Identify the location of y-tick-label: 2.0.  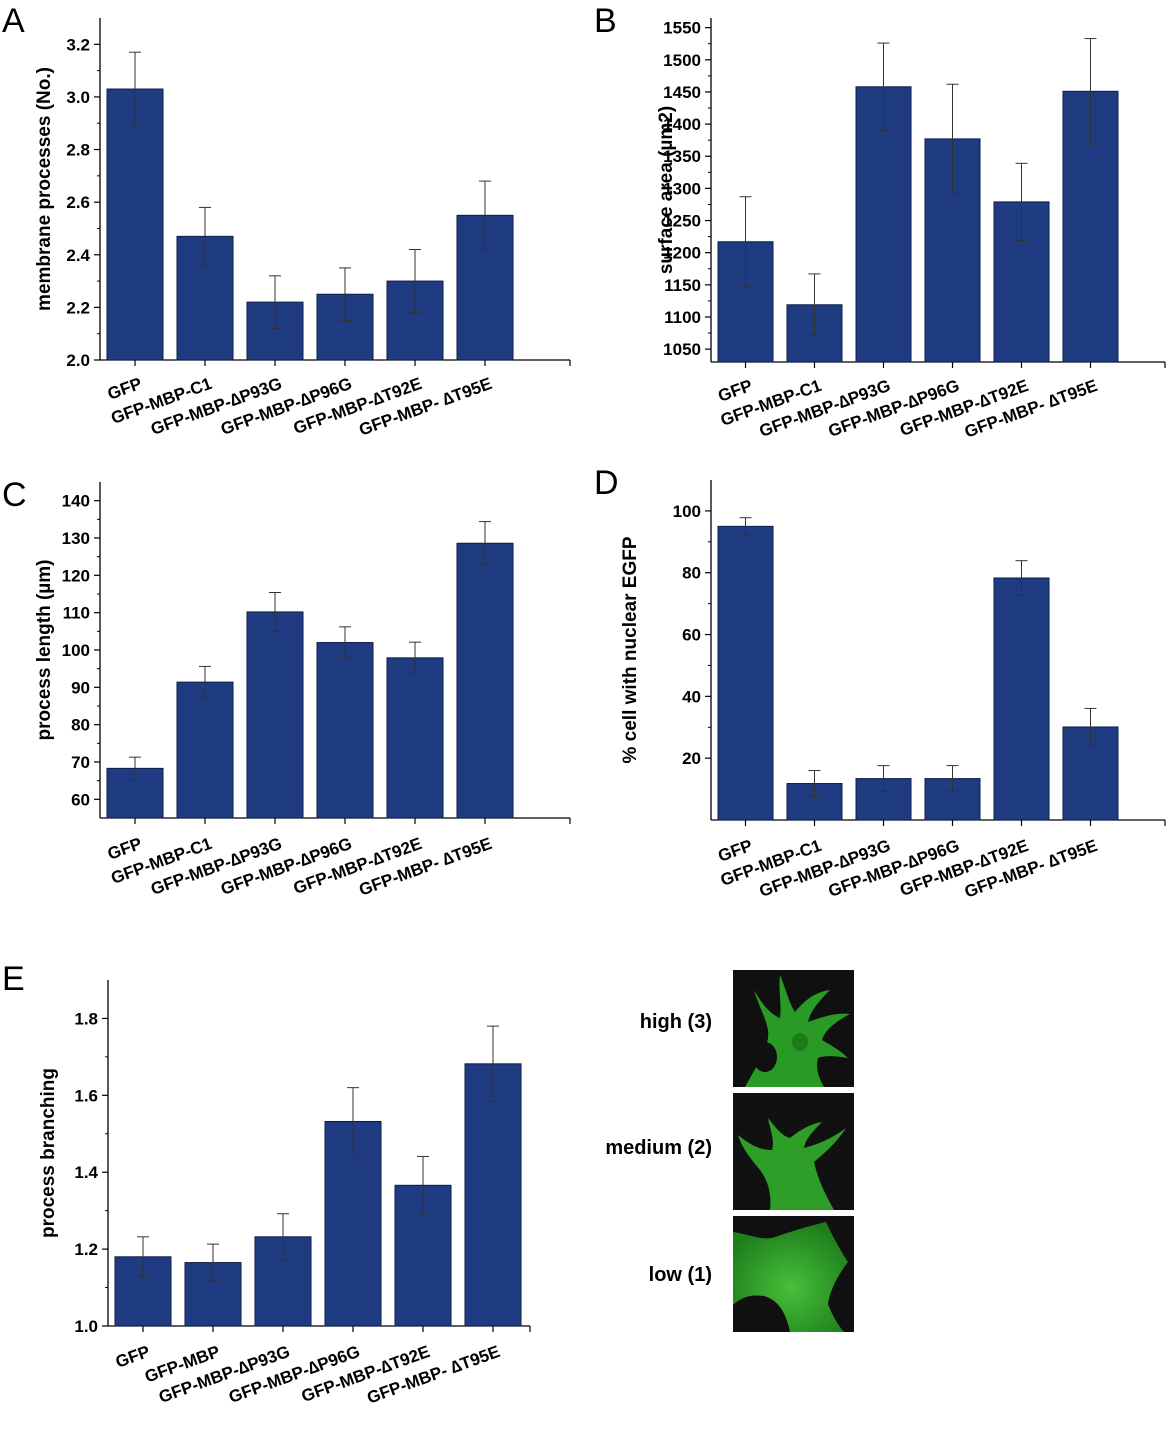
(78, 360).